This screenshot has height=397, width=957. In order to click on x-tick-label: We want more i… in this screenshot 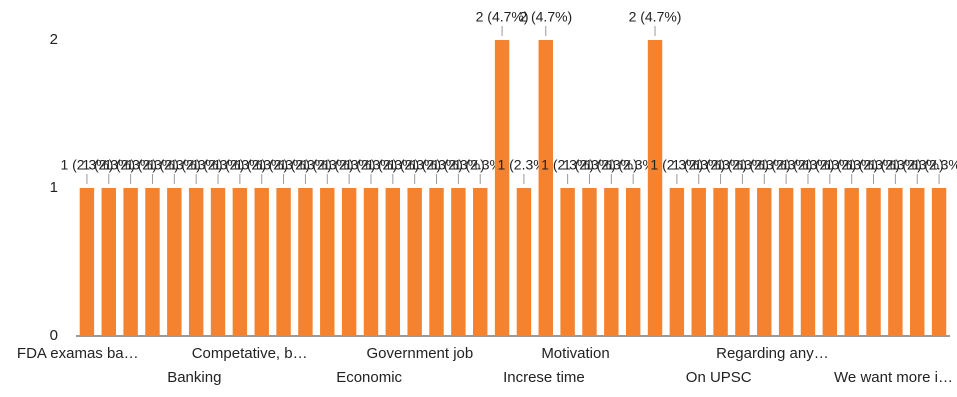, I will do `click(893, 377)`.